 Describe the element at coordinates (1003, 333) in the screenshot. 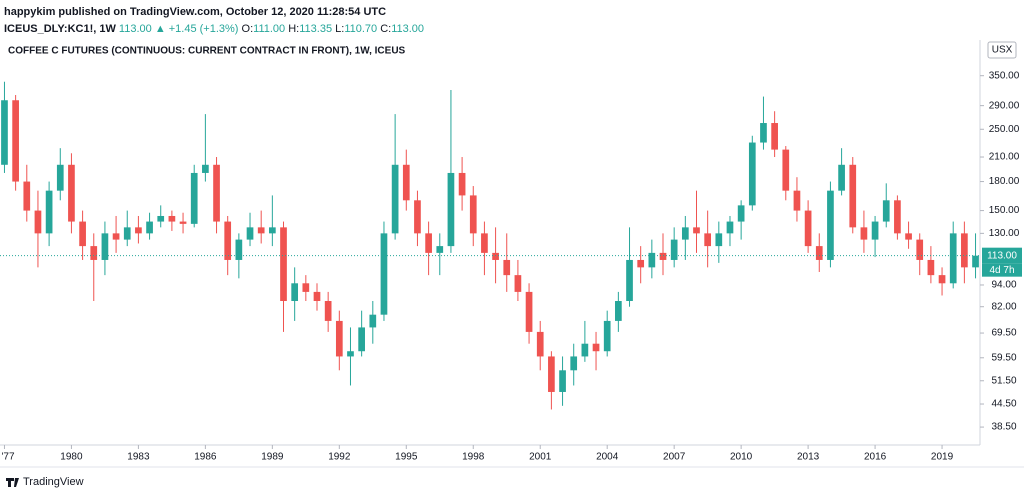

I see `y-tick-label: 69.50` at that location.